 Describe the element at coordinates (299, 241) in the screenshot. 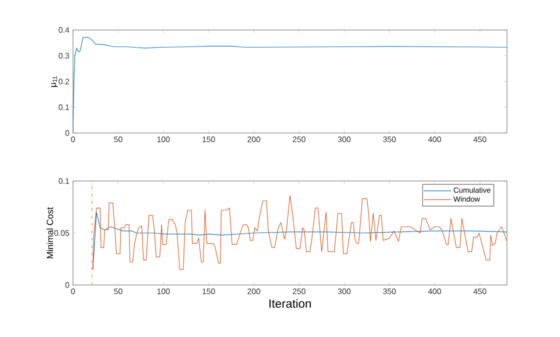

I see `line-series` at that location.